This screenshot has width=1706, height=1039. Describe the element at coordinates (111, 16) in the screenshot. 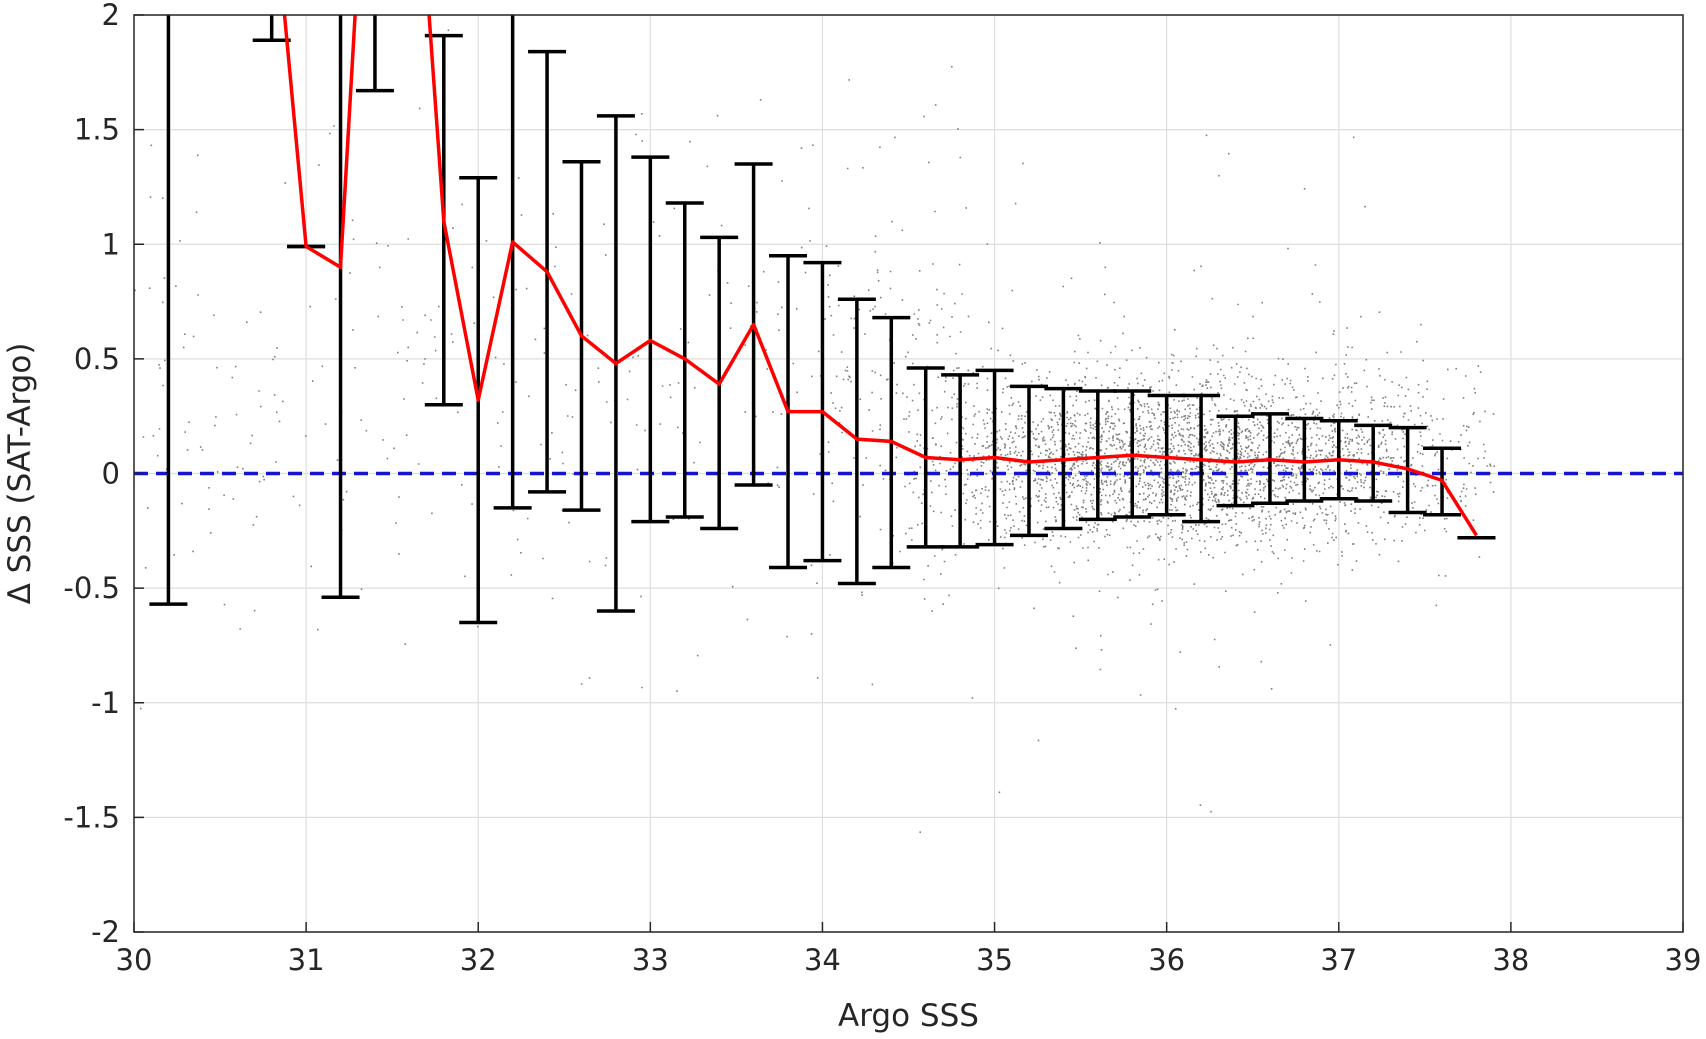

I see `y-tick-label: 2` at that location.